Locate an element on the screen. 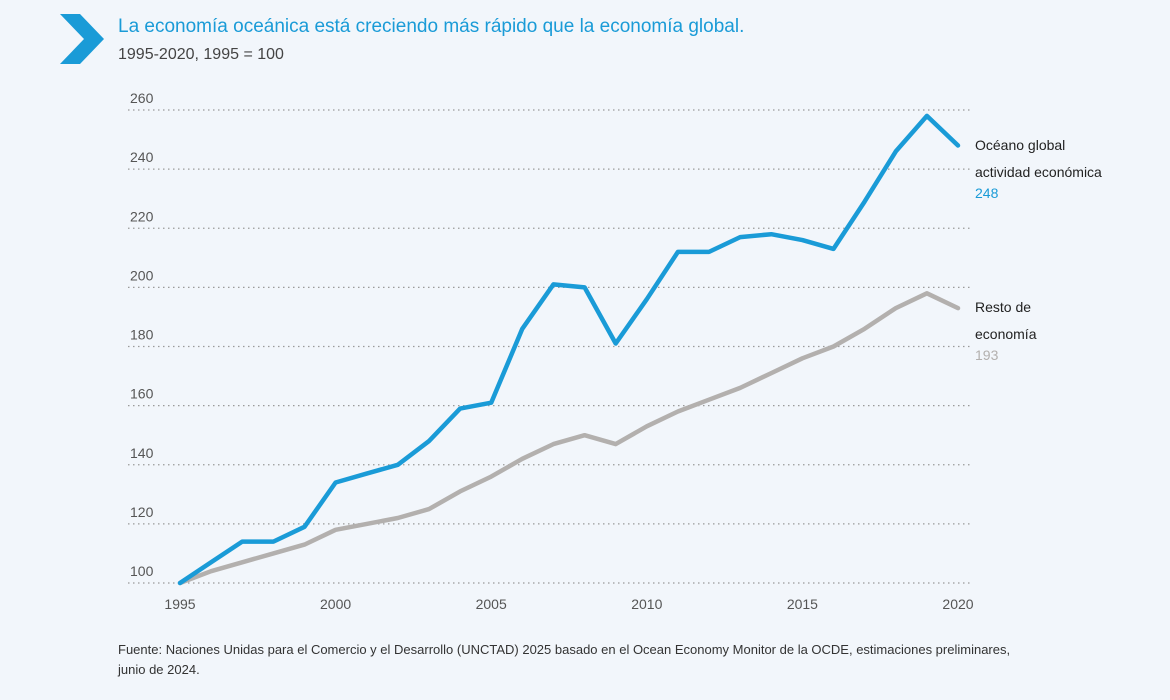  y-tick-label: 140 is located at coordinates (142, 453).